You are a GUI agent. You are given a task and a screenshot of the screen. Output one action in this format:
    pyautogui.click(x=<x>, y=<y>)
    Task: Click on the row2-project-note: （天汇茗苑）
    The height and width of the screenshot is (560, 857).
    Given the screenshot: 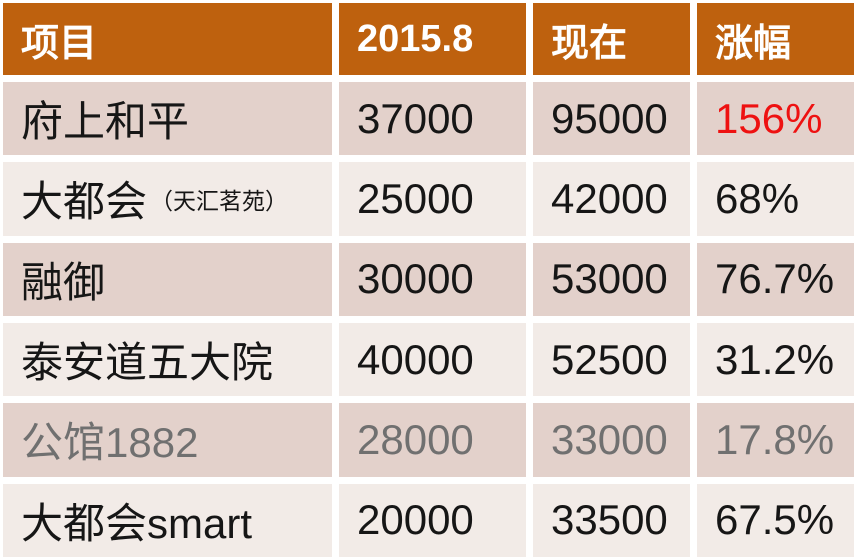 What is the action you would take?
    pyautogui.click(x=219, y=200)
    